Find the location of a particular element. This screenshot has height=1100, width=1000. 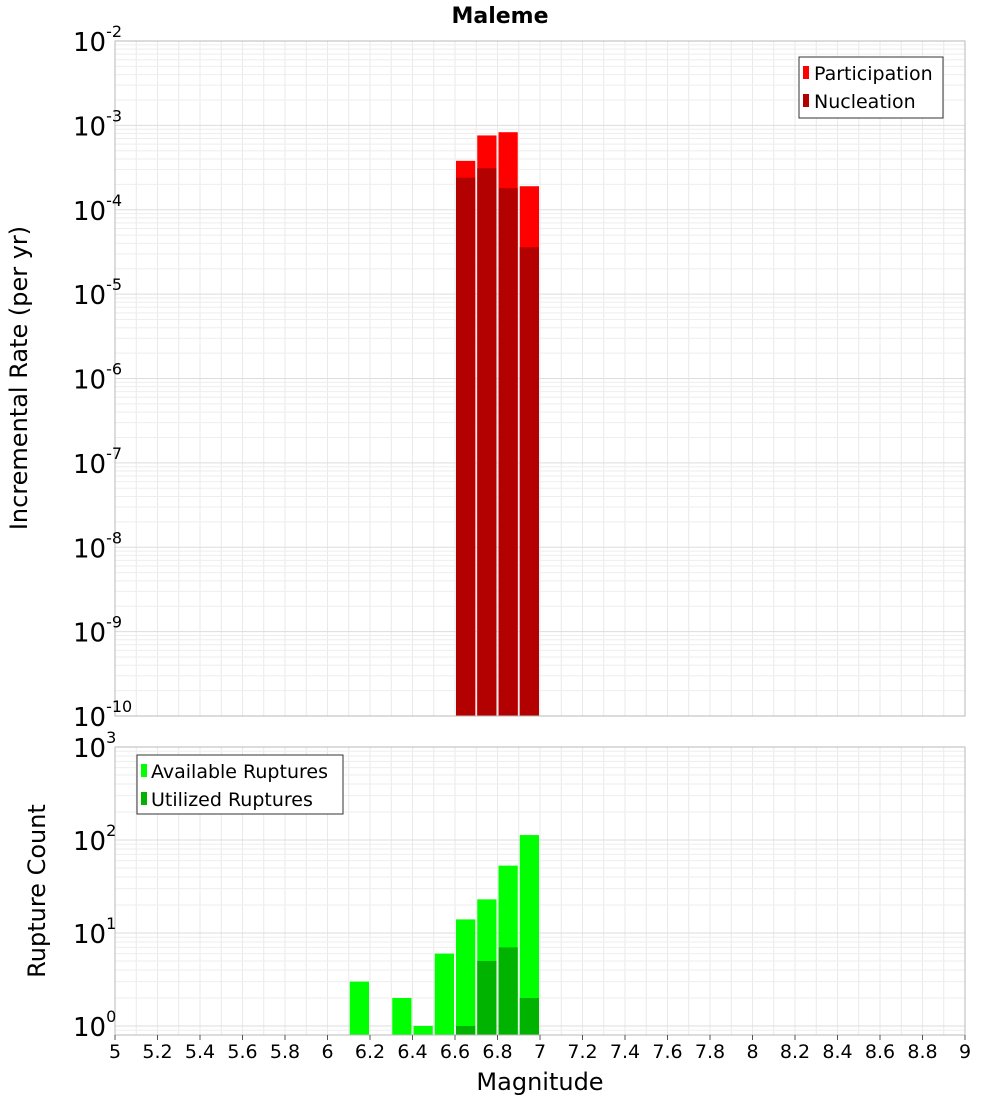

count-y-axis-label: Rupture Count is located at coordinates (37, 891).